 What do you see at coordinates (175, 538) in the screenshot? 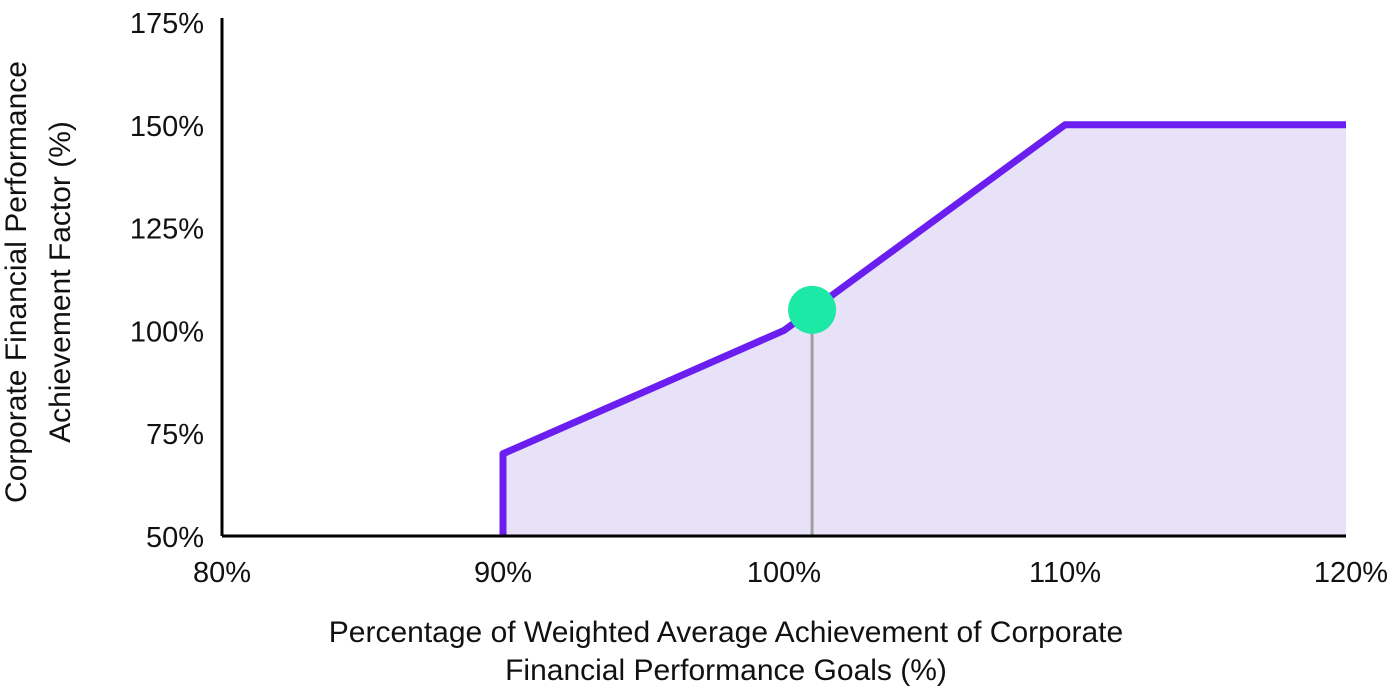
I see `y-tick-label: 50%` at bounding box center [175, 538].